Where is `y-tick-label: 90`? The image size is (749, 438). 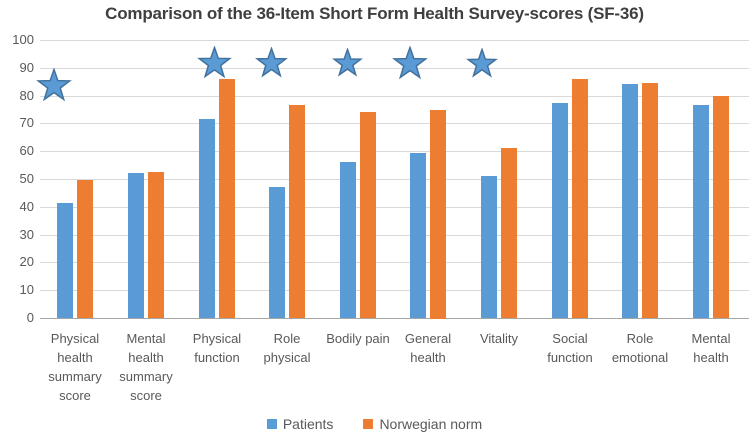 y-tick-label: 90 is located at coordinates (26, 67).